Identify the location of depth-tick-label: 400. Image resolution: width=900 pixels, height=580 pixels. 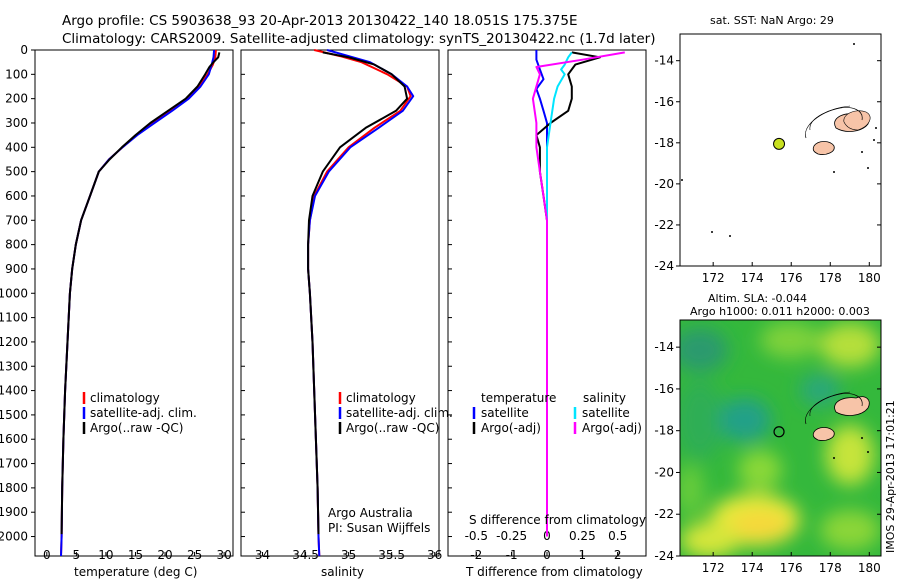
(16, 147).